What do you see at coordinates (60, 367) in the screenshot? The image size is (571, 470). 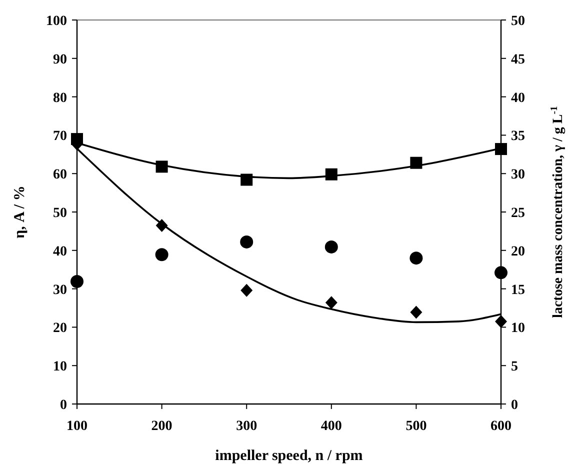 I see `y-tick-label: 10` at bounding box center [60, 367].